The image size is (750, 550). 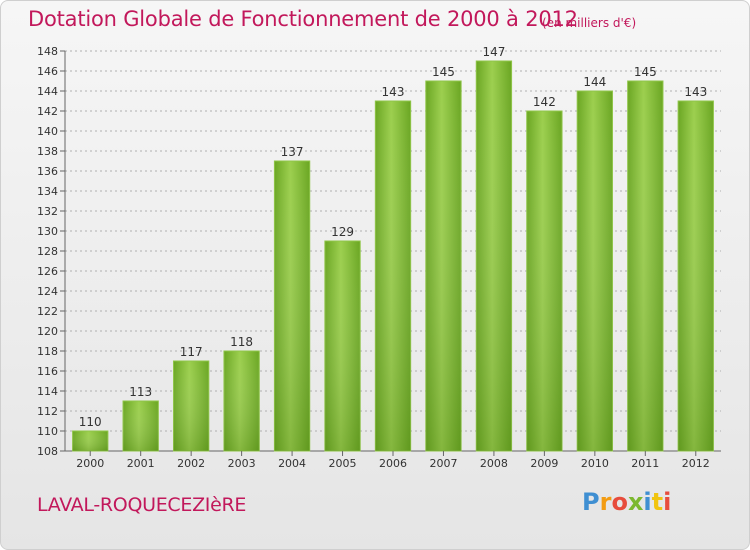 I want to click on y-tick-label: 138, so click(x=47, y=151).